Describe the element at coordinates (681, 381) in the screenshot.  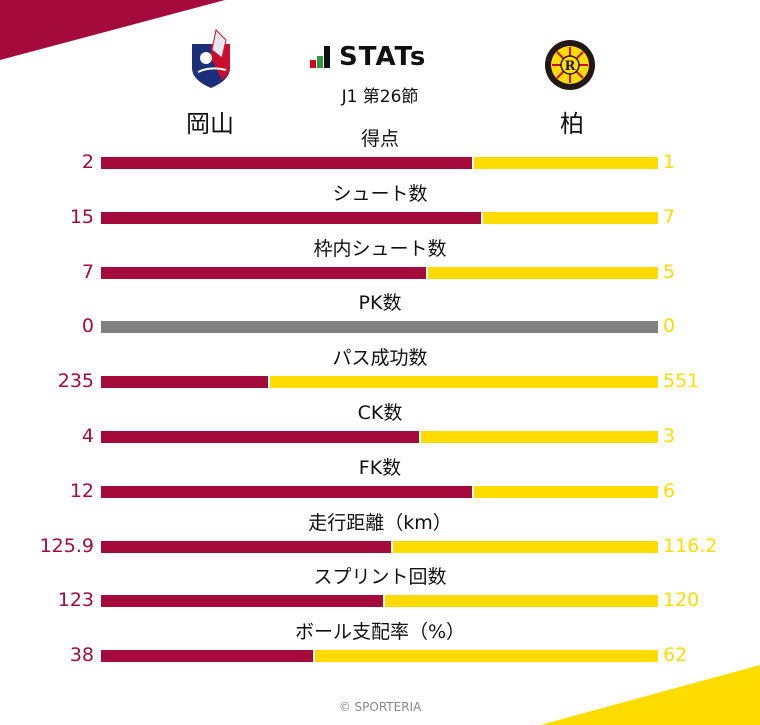
I see `away-value: 551` at that location.